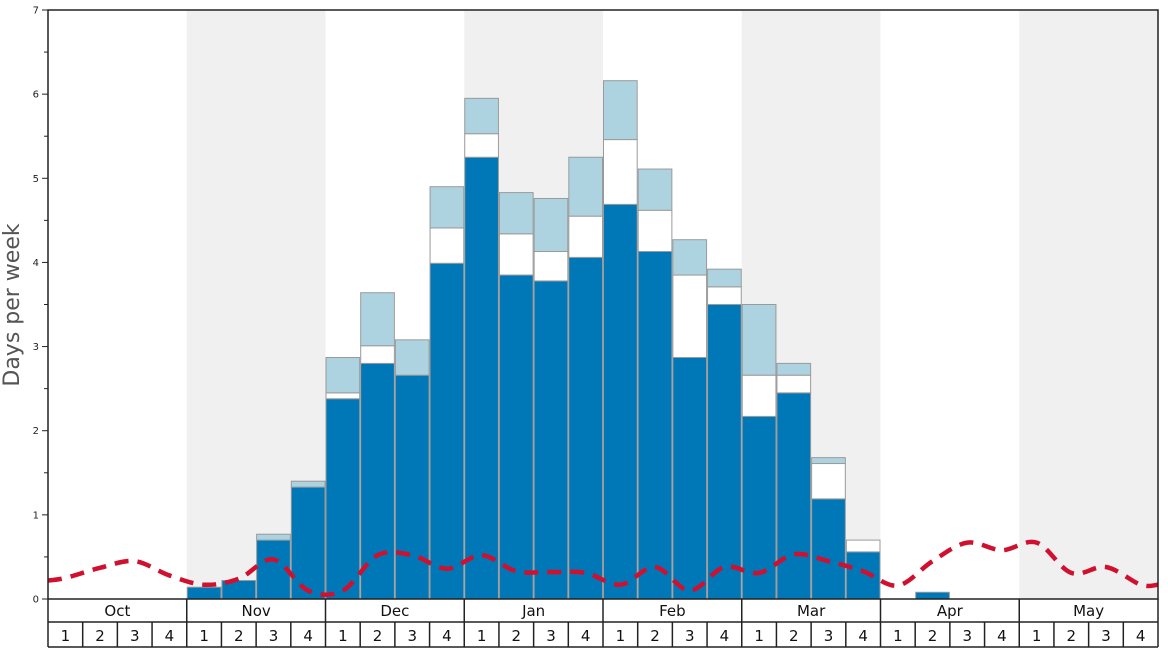 This screenshot has width=1168, height=648. I want to click on bar-feb-w2-light-segment, so click(655, 189).